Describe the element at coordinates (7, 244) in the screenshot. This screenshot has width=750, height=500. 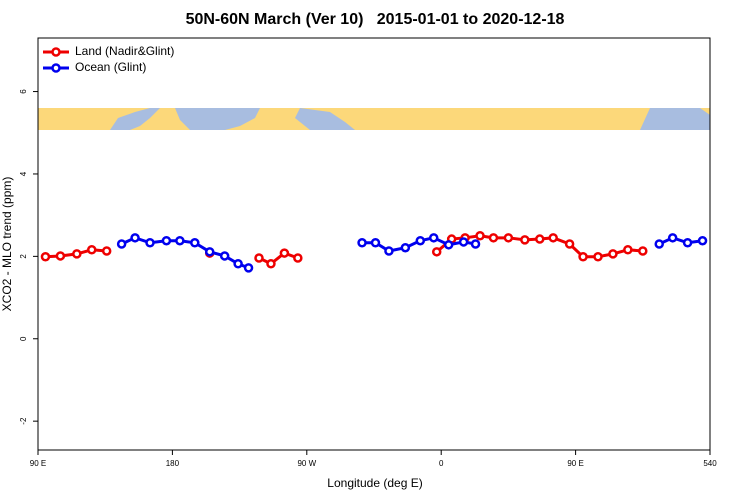
I see `y-axis-label: XCO2 - MLO trend (ppm)` at that location.